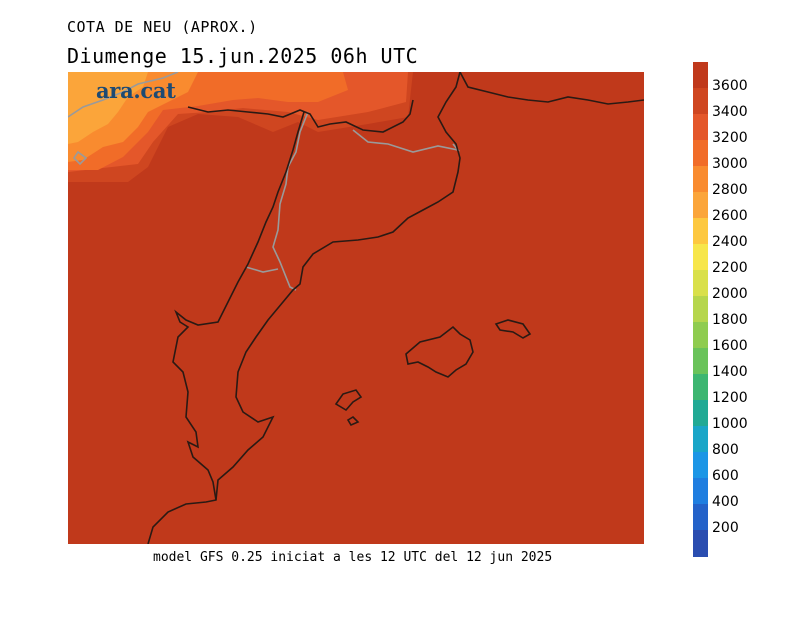 This screenshot has width=800, height=617. I want to click on color-legend, so click(700, 309).